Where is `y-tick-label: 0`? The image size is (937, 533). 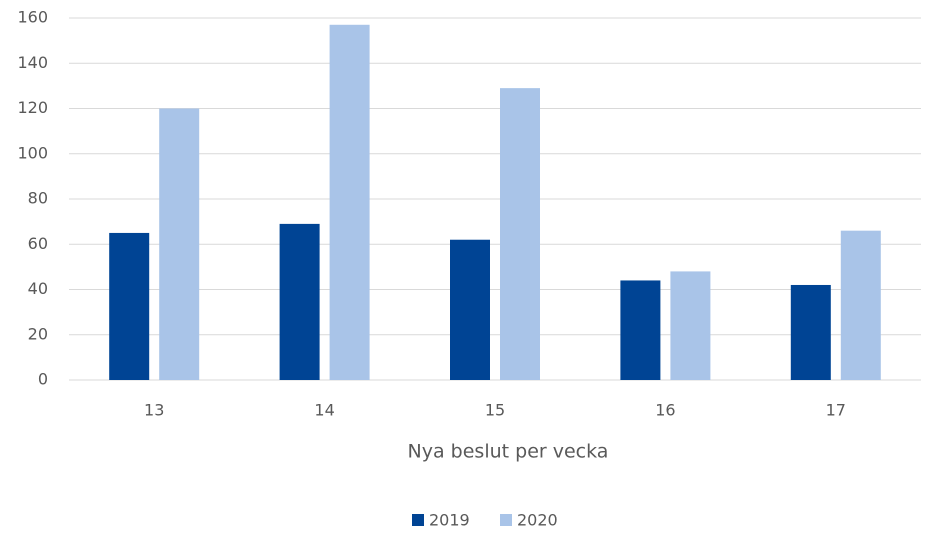
y-tick-label: 0 is located at coordinates (43, 379).